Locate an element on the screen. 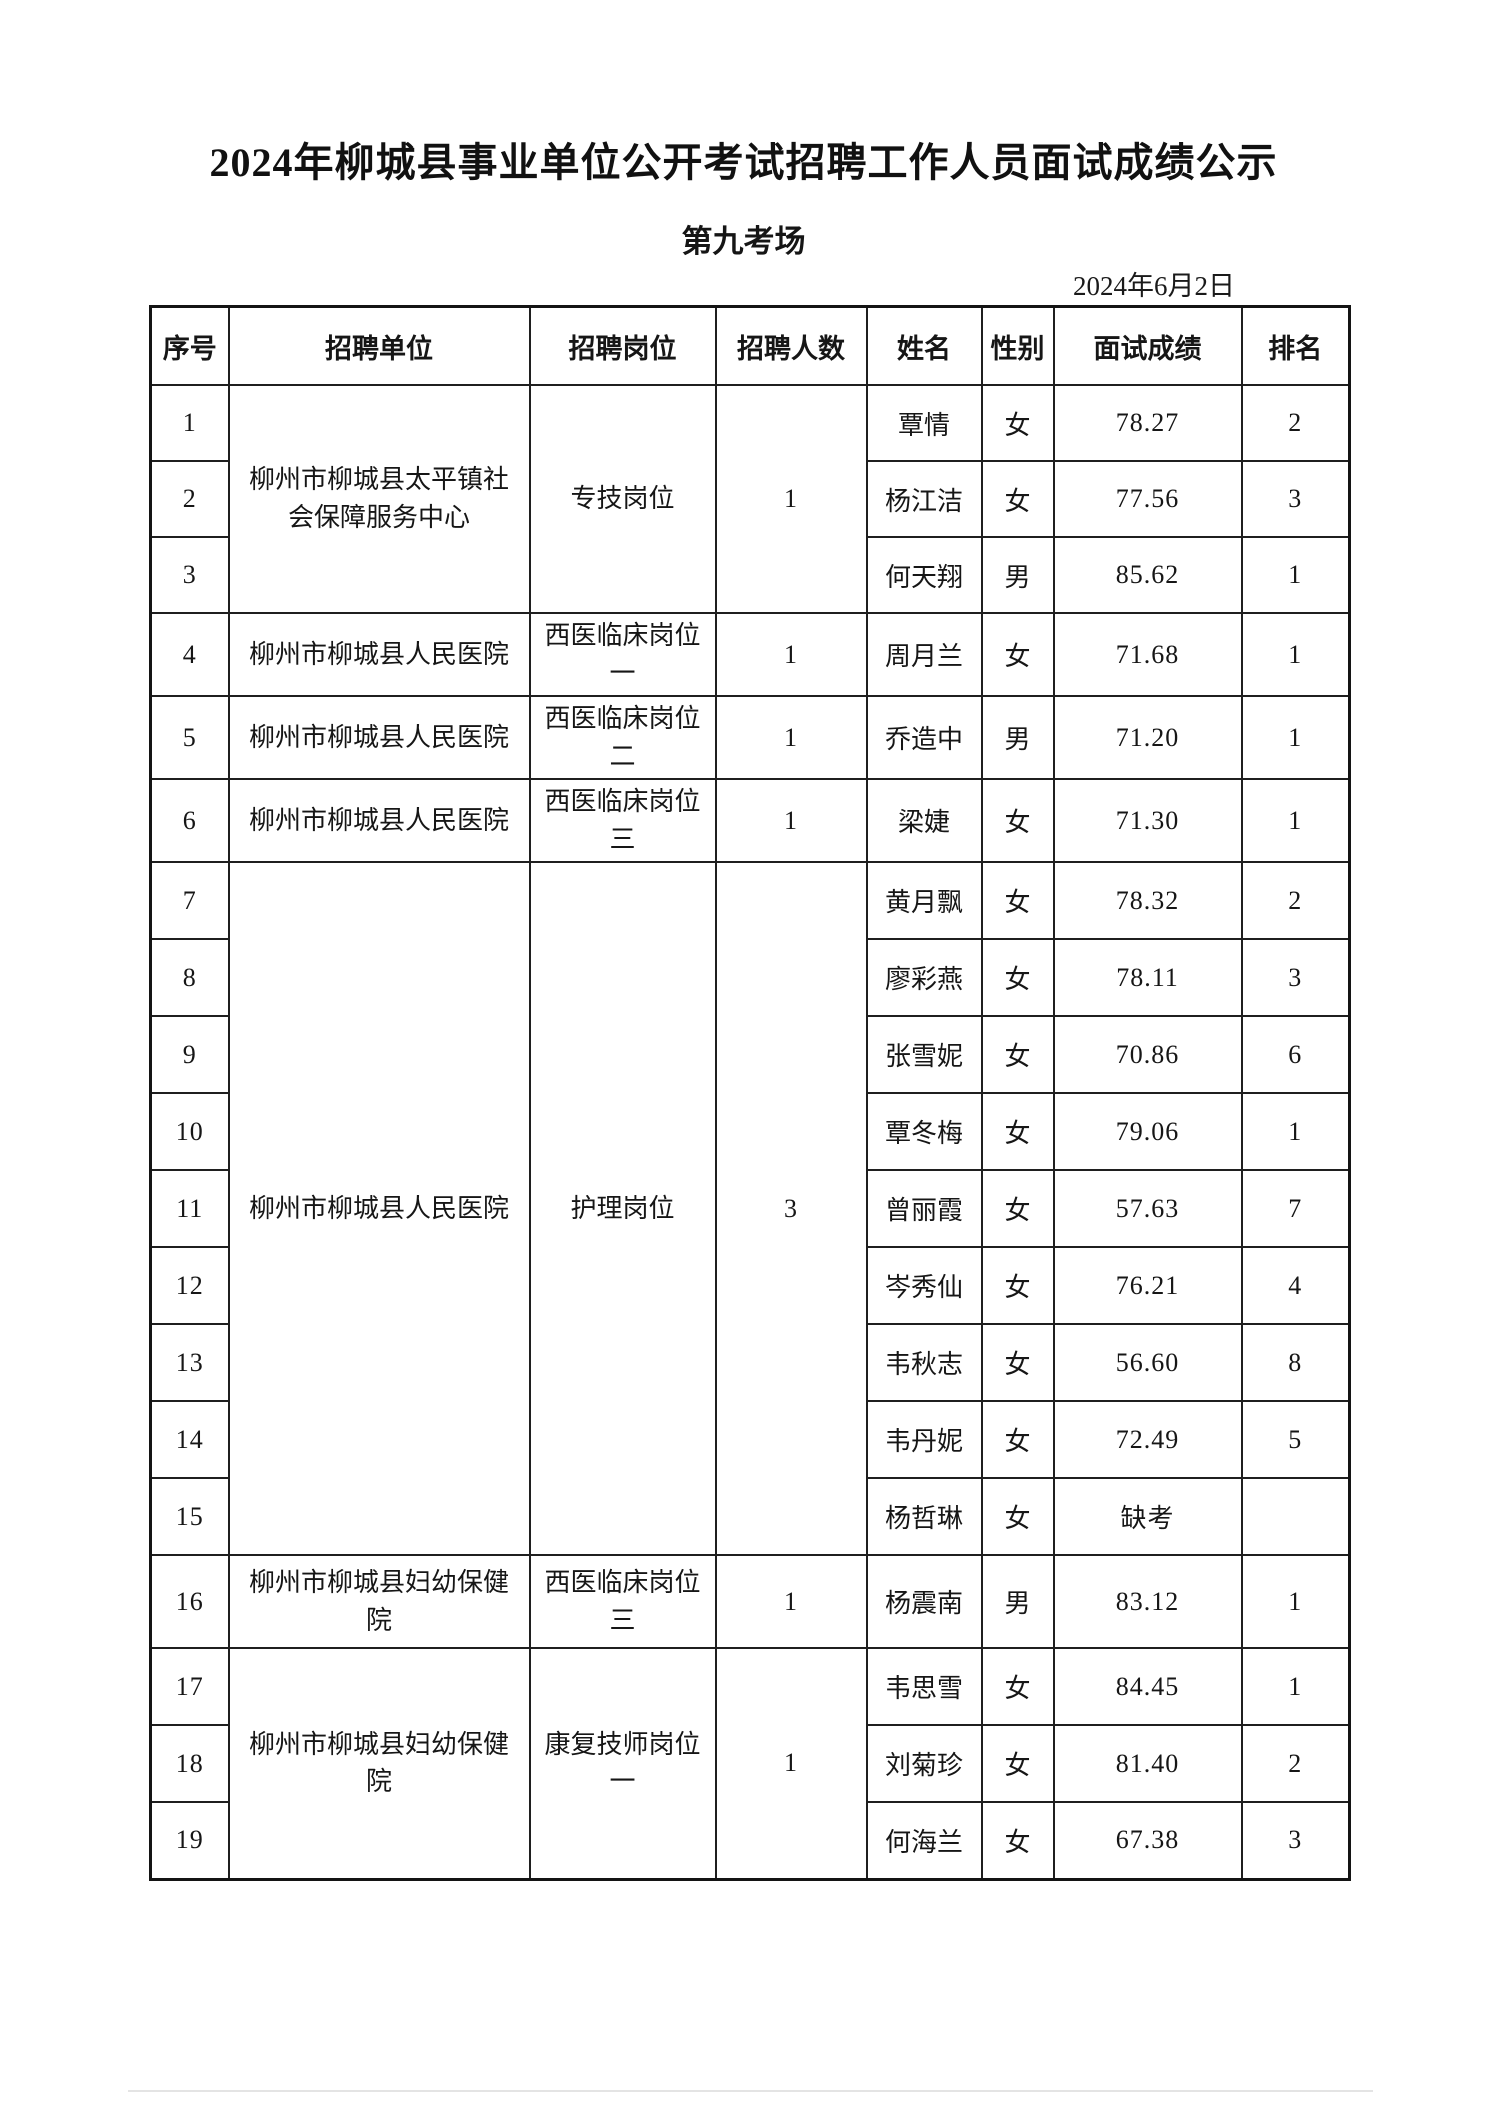 Image resolution: width=1487 pixels, height=2102 pixels. cell-unit: 柳州市柳城县太平镇社会保障服务中心 is located at coordinates (379, 499).